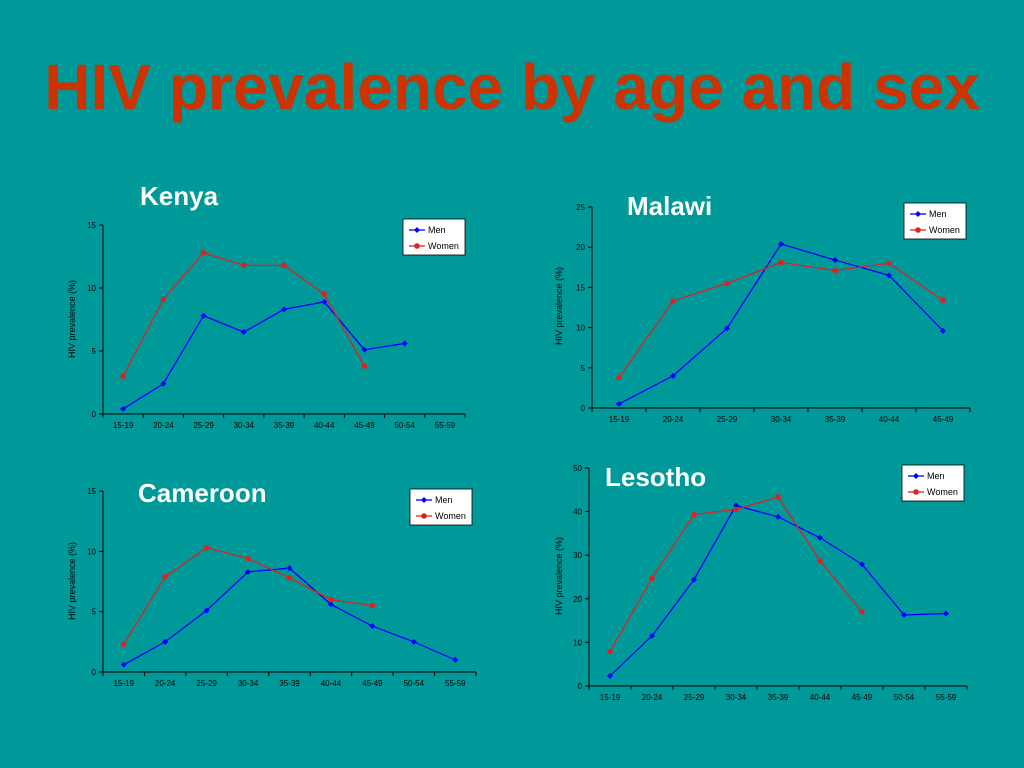 The height and width of the screenshot is (768, 1024). What do you see at coordinates (94, 672) in the screenshot?
I see `y-tick-label-cameroon: 0` at bounding box center [94, 672].